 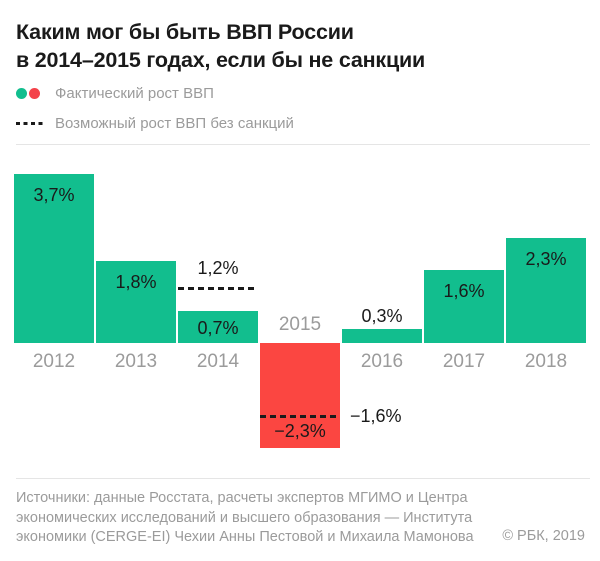 I want to click on bar-2012, so click(x=54, y=258).